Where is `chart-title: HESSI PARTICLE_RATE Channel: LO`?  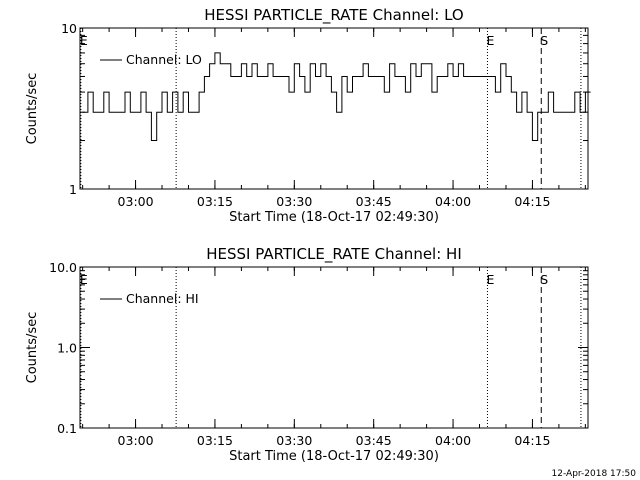 chart-title: HESSI PARTICLE_RATE Channel: LO is located at coordinates (333, 15).